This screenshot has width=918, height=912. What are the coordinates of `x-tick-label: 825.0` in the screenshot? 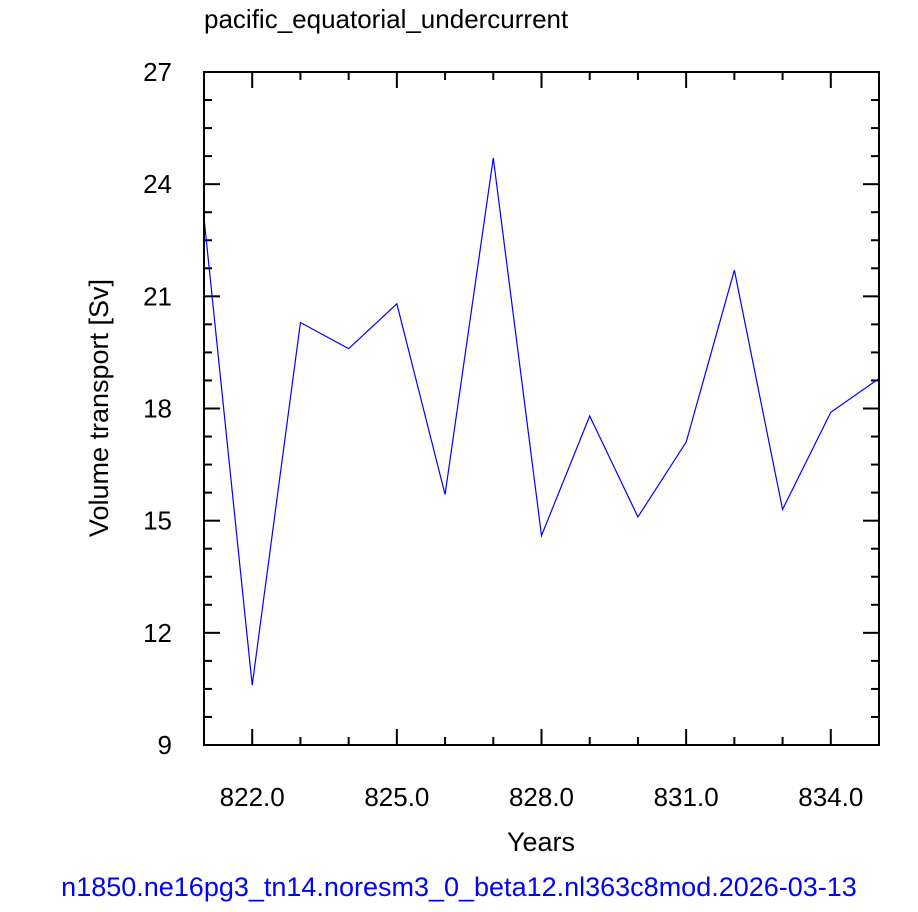 It's located at (396, 797).